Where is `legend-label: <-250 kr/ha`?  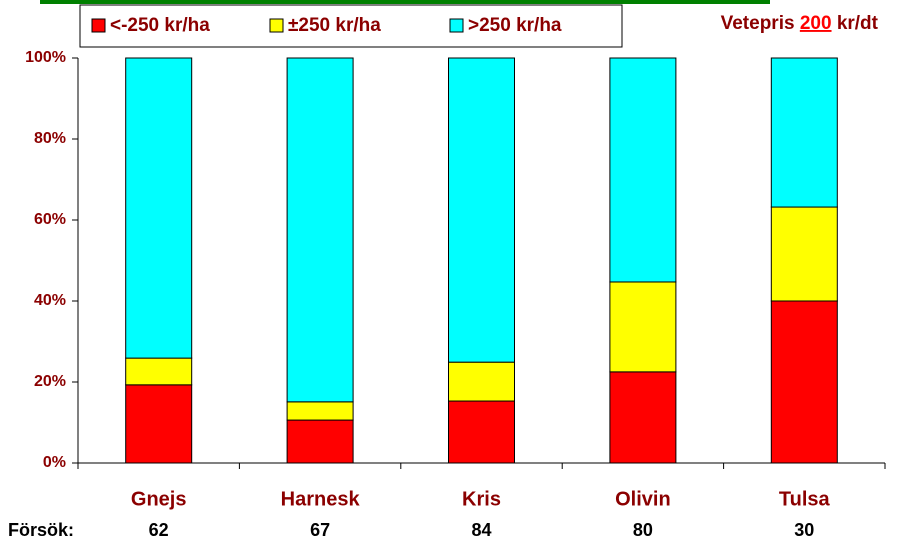 legend-label: <-250 kr/ha is located at coordinates (160, 25).